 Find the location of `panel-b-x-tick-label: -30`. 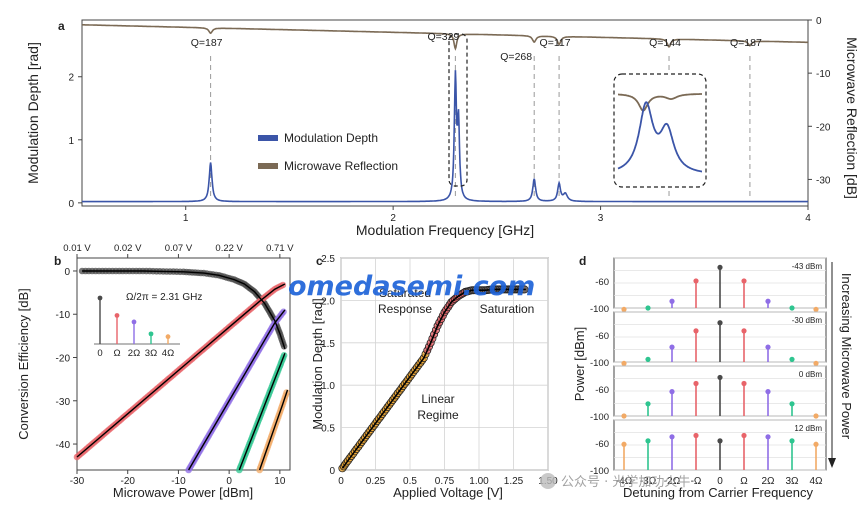

panel-b-x-tick-label: -30 is located at coordinates (77, 481).